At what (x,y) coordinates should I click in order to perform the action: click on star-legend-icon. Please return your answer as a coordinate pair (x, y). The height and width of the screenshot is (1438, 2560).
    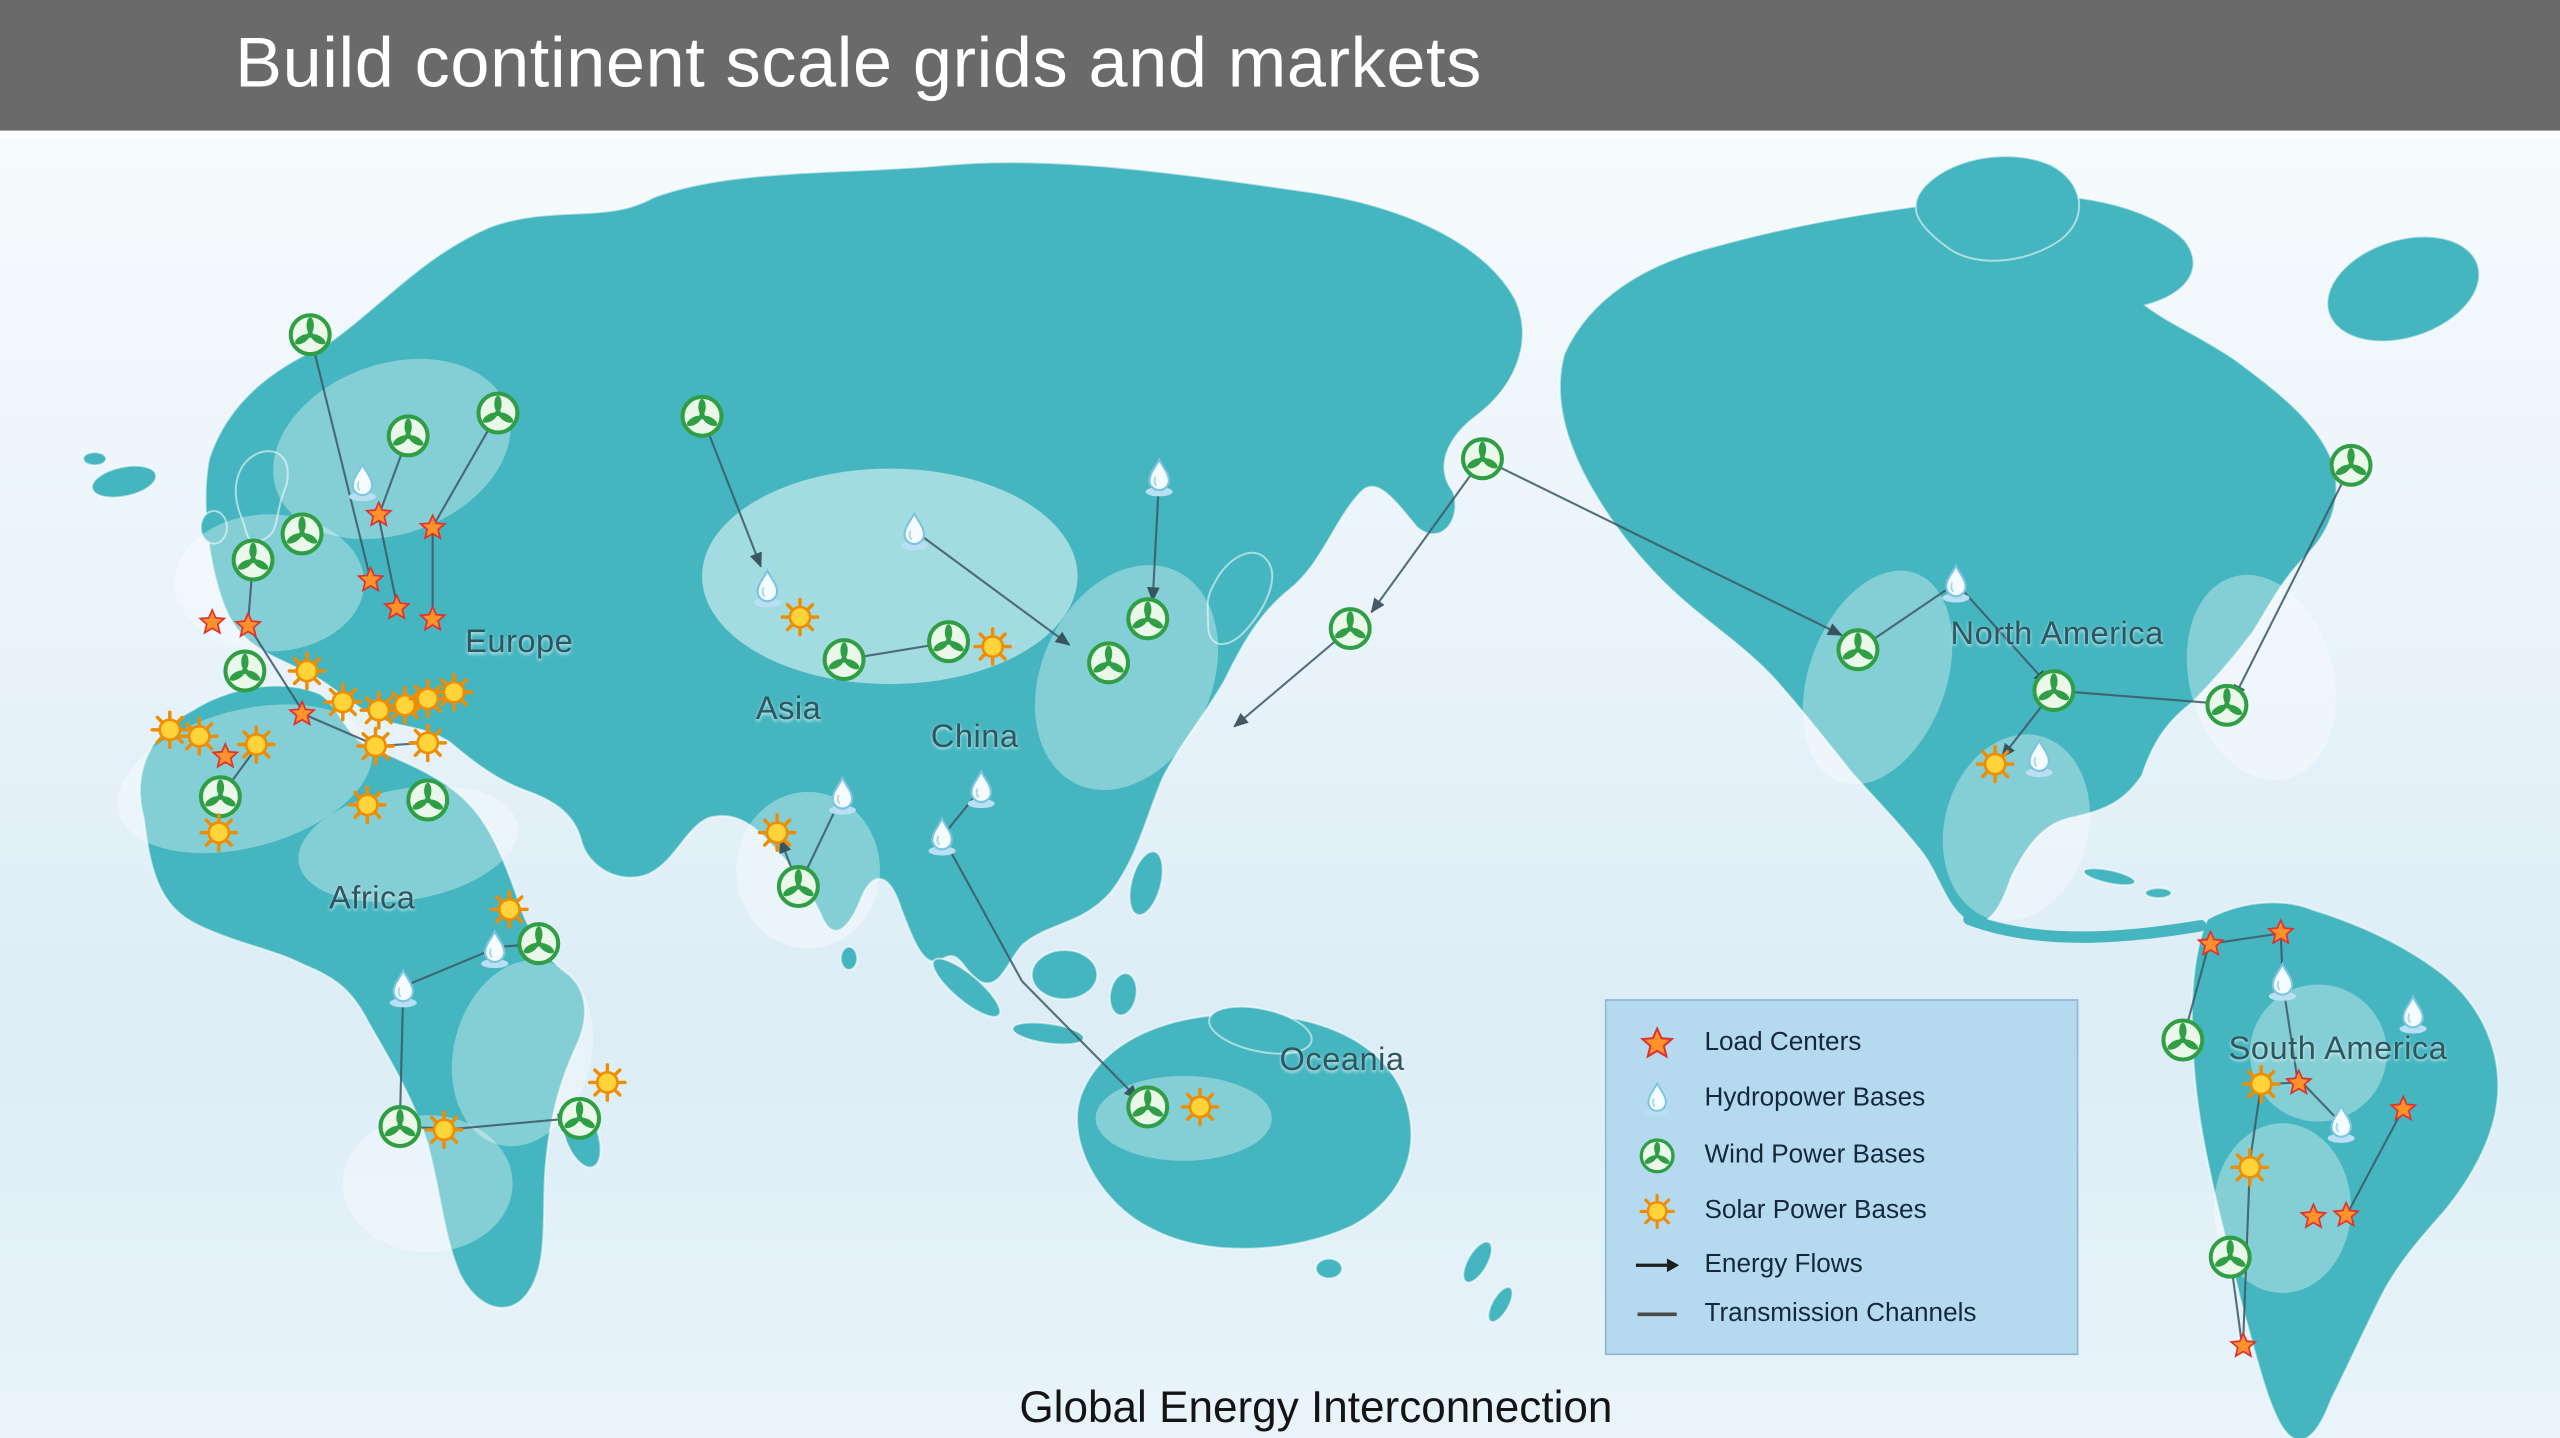
    Looking at the image, I should click on (1657, 1043).